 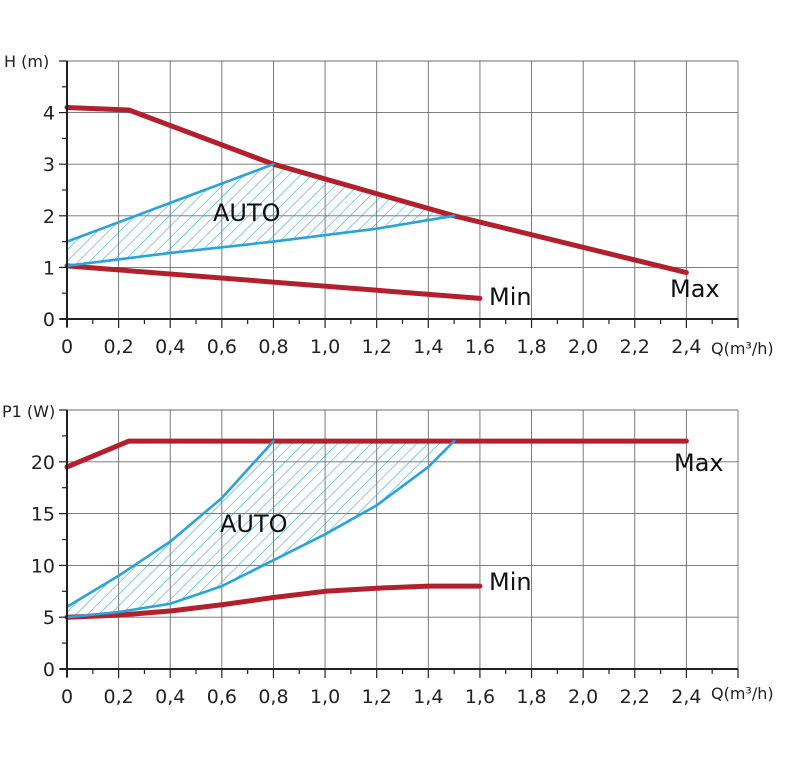 I want to click on power-chart-series-max, so click(x=376, y=454).